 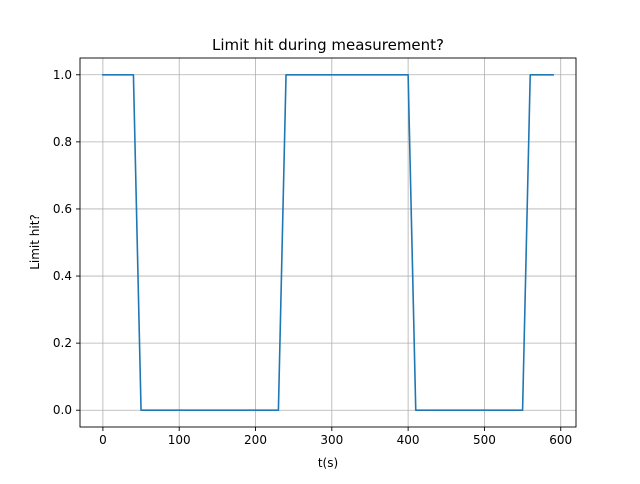 What do you see at coordinates (62, 343) in the screenshot?
I see `y-tick-label-1: 0.2` at bounding box center [62, 343].